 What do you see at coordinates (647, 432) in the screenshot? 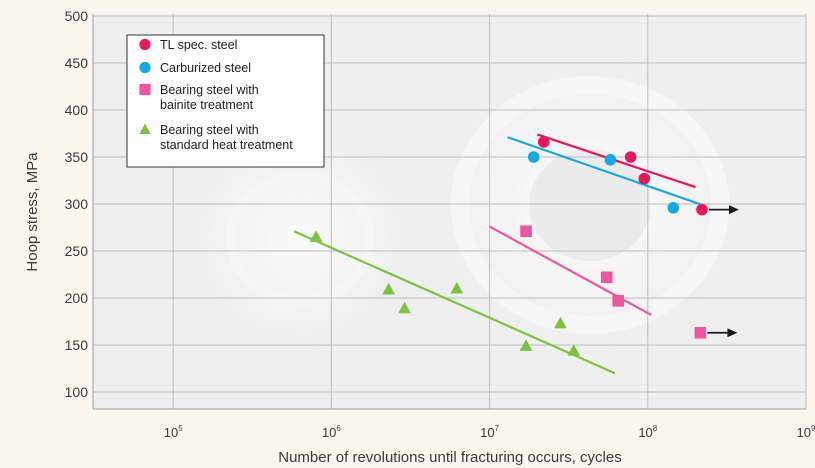
I see `x-tick-label: 10⁸` at bounding box center [647, 432].